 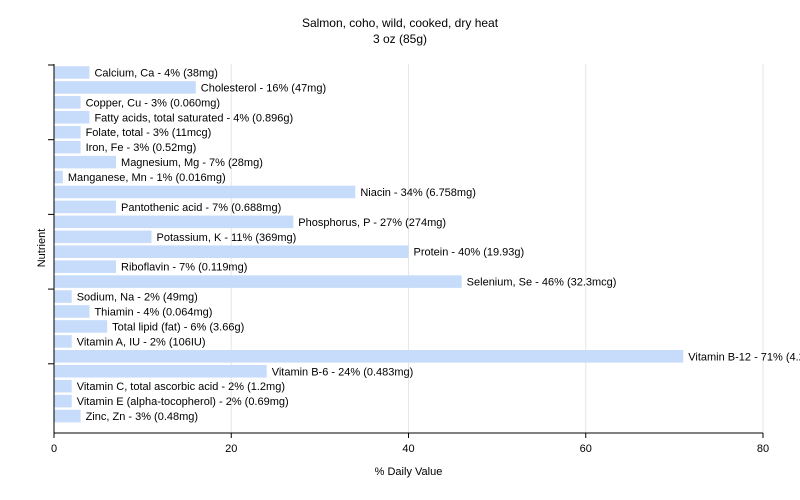 I want to click on bar-label: Vitamin A, IU - 2% (106IU), so click(x=141, y=342).